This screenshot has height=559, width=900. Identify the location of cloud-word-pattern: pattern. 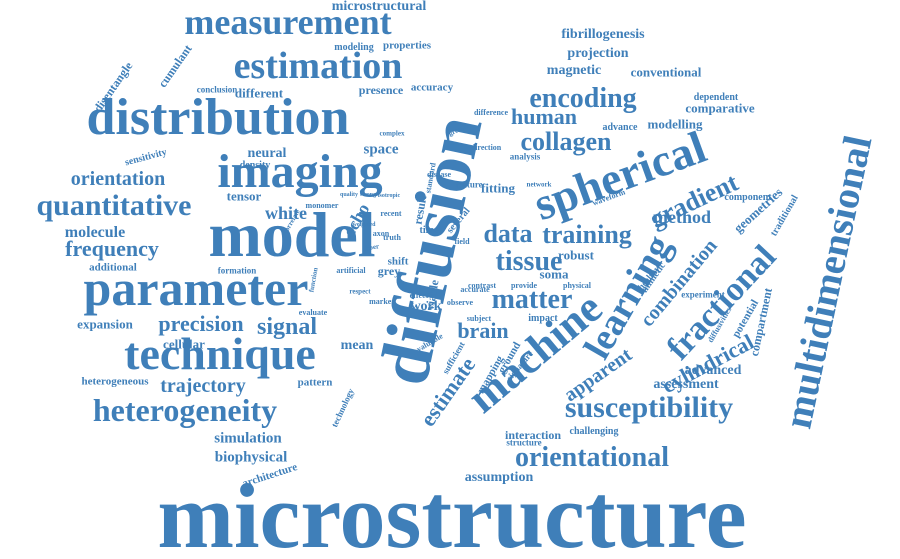
(315, 382).